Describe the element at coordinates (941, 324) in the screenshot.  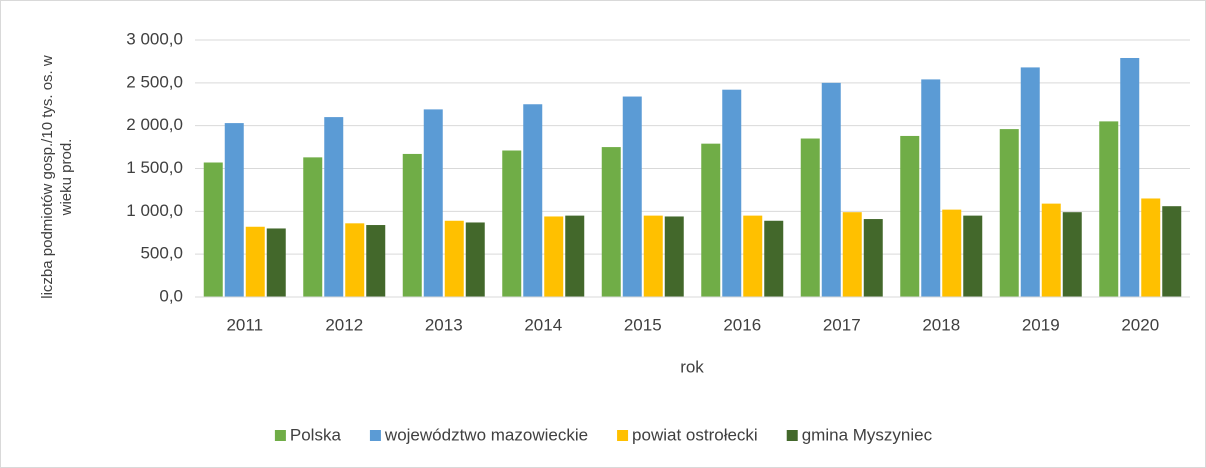
I see `x-tick-label: 2018` at that location.